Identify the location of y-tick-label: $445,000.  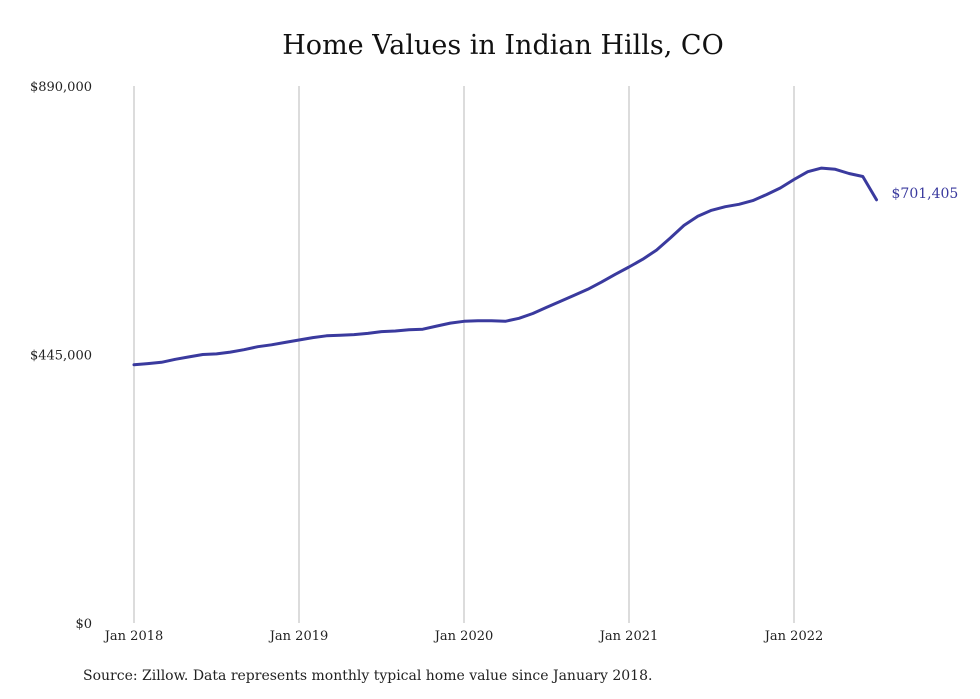
(61, 356).